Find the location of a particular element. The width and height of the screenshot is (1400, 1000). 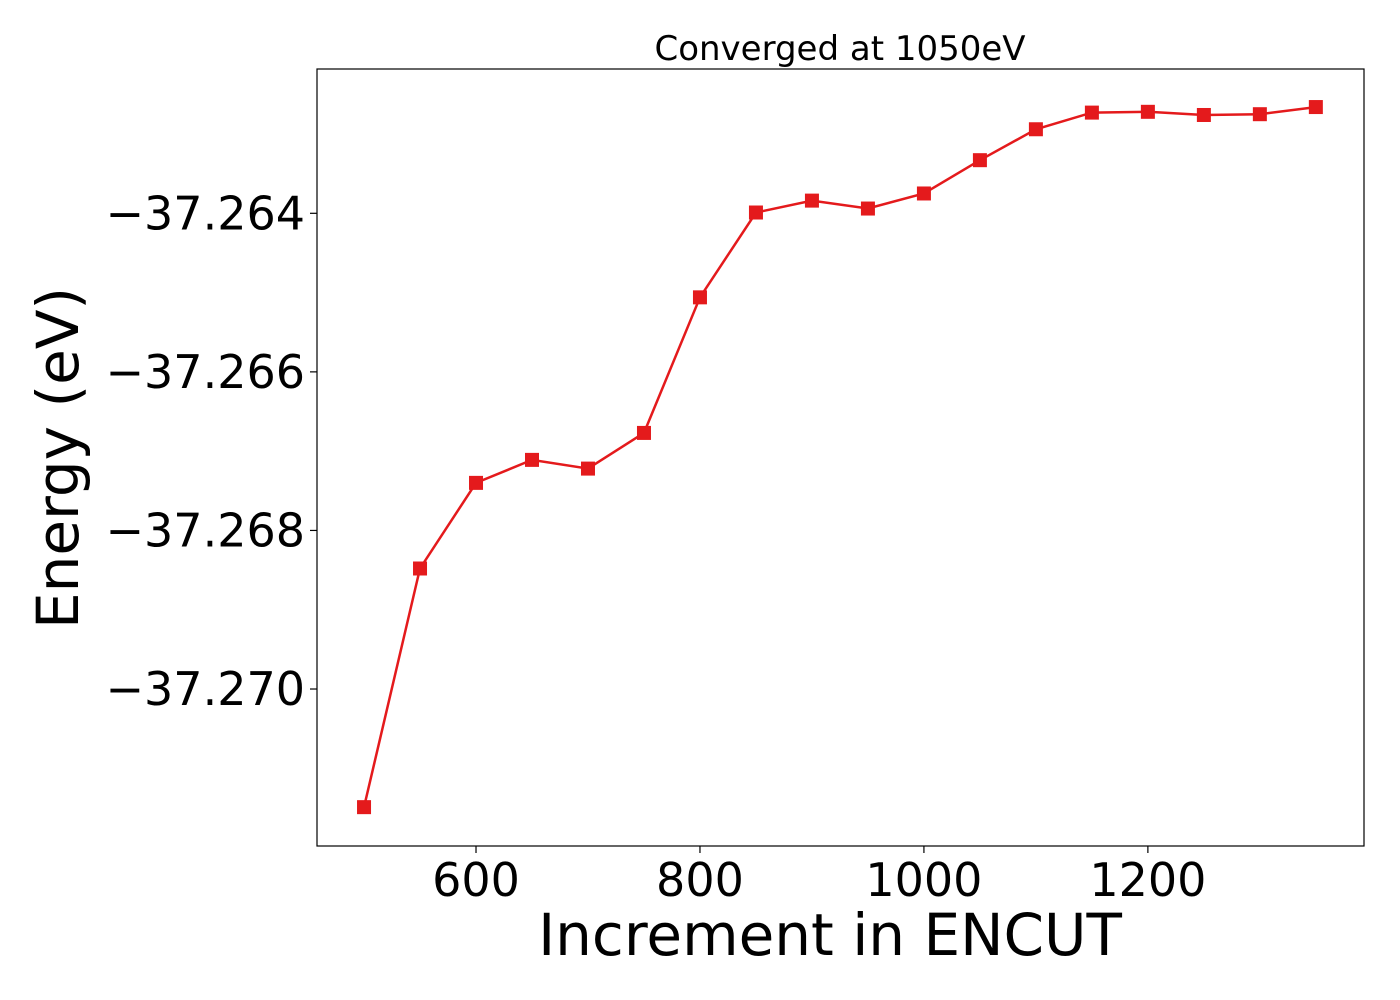

x-tick-label: 1000 is located at coordinates (923, 880).